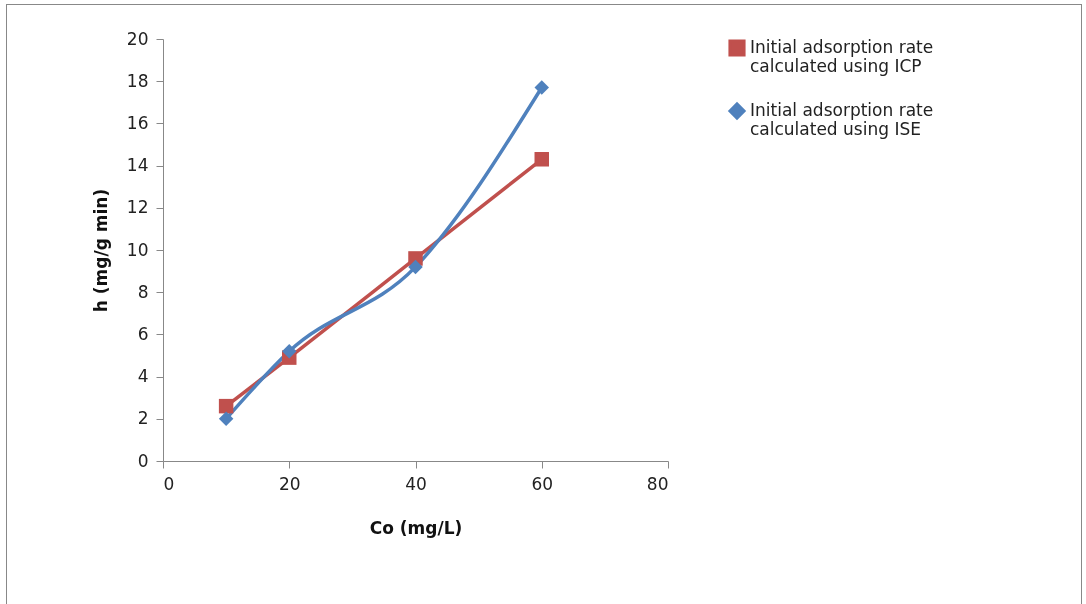 The height and width of the screenshot is (604, 1086). What do you see at coordinates (416, 527) in the screenshot?
I see `x-axis-title: Co (mg/L)` at bounding box center [416, 527].